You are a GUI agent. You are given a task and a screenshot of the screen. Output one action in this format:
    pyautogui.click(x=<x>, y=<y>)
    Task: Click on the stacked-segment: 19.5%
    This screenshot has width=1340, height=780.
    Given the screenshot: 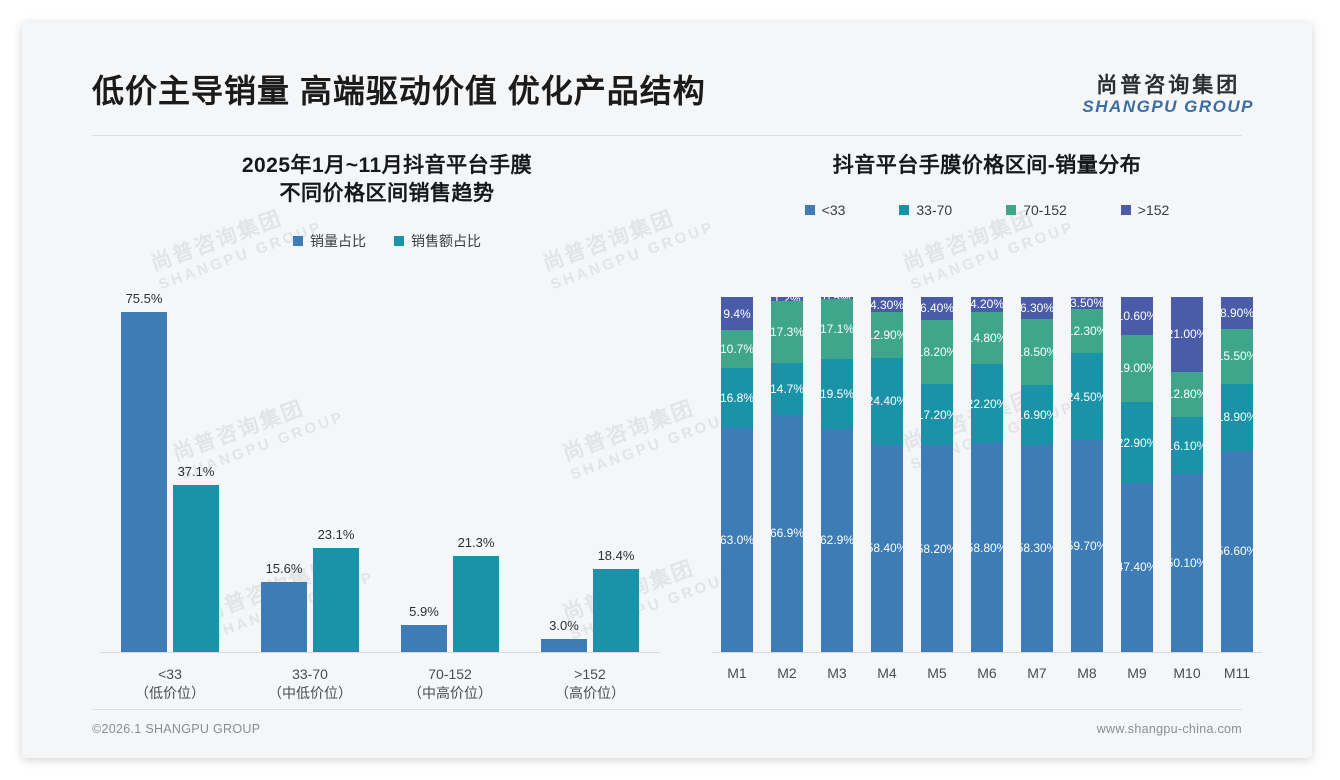 What is the action you would take?
    pyautogui.click(x=837, y=394)
    